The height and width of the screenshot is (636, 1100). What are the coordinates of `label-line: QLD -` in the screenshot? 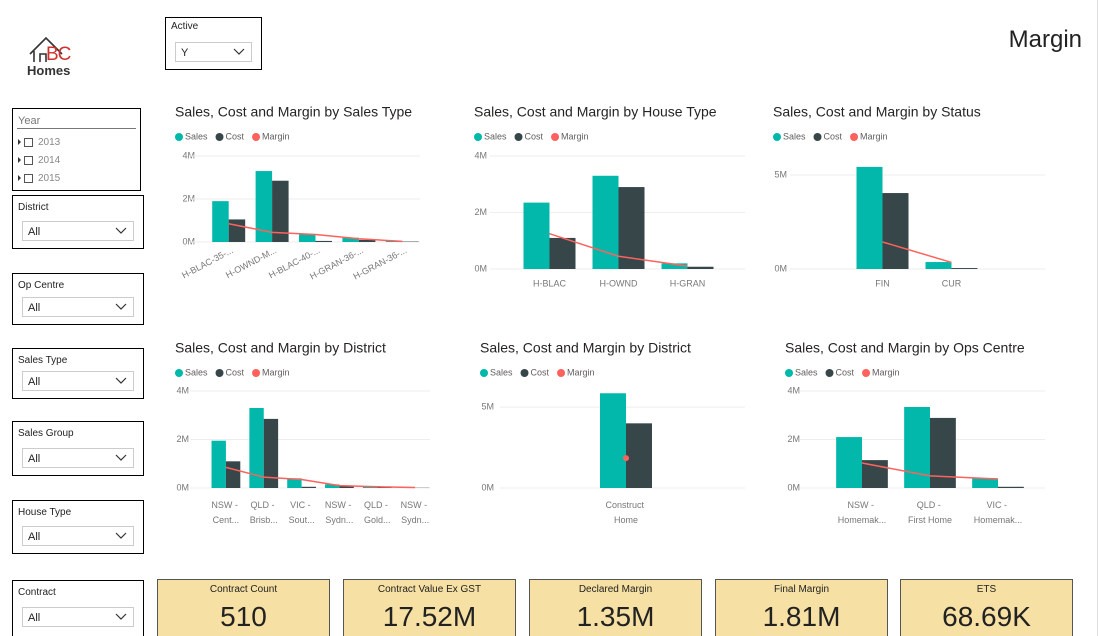 It's located at (930, 505).